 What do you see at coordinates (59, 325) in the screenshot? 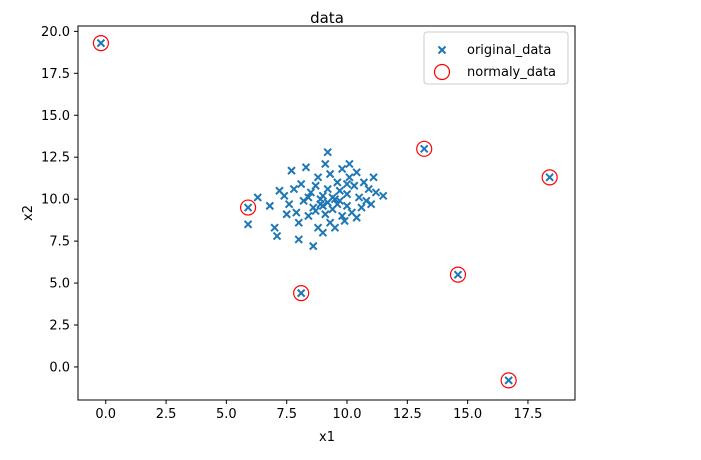
I see `y-tick-label: 2.5` at bounding box center [59, 325].